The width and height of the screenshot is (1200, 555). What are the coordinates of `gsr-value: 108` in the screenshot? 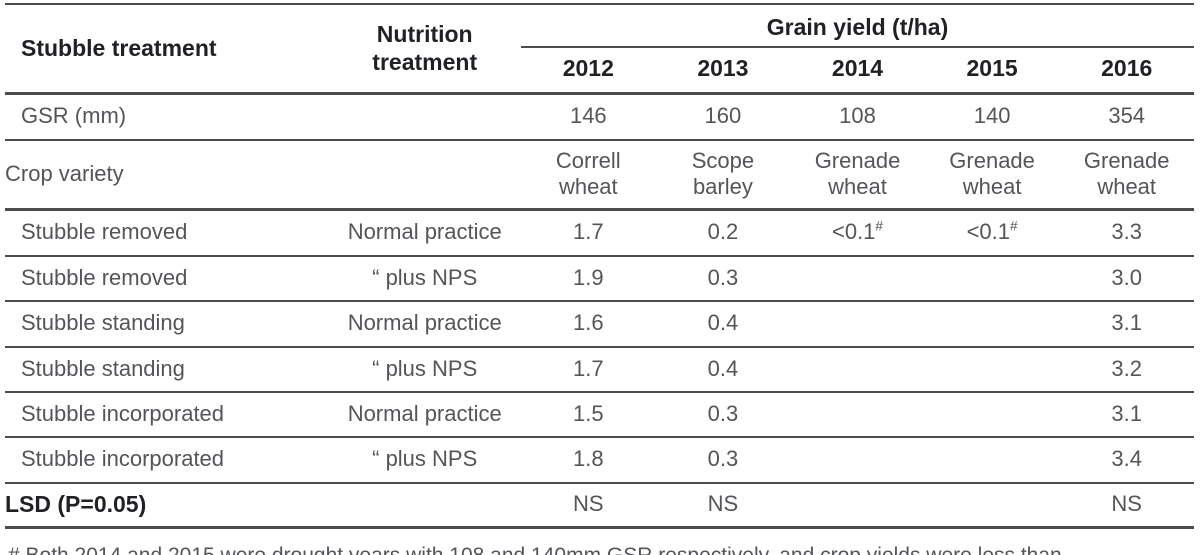 It's located at (857, 117).